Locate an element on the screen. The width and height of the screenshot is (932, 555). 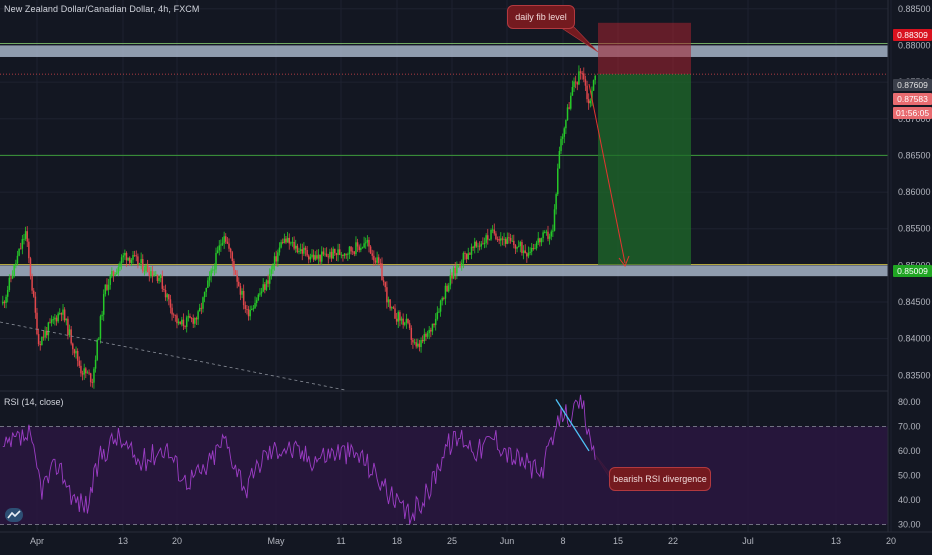
target-zone is located at coordinates (644, 48).